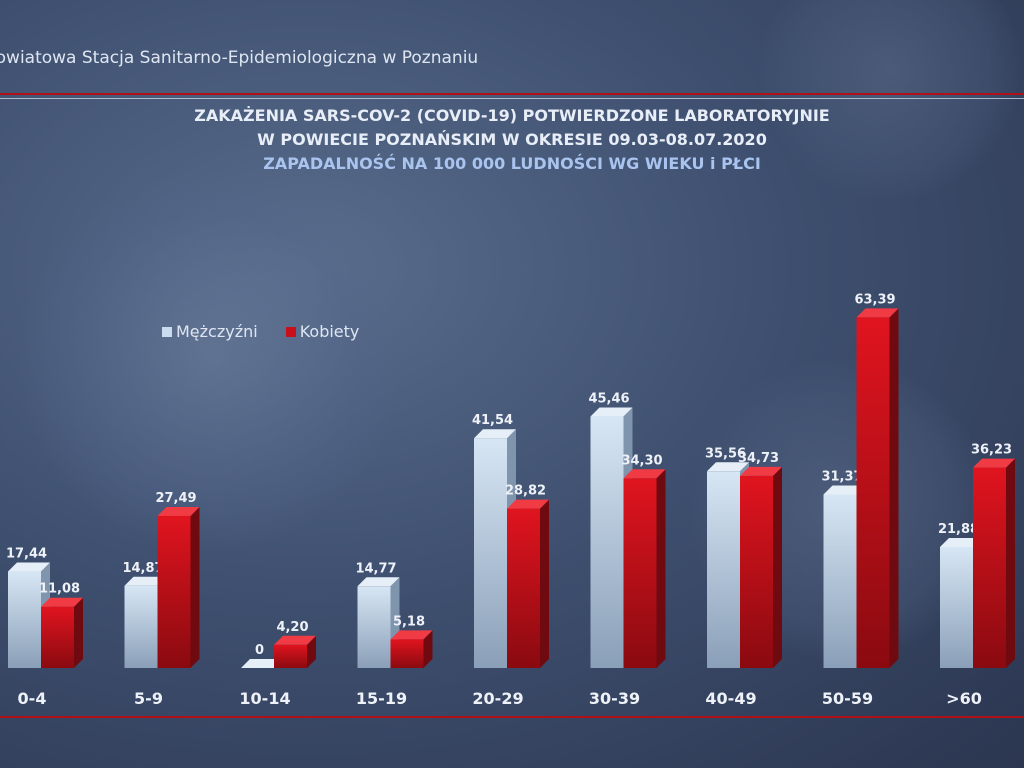  I want to click on category-label-3: 15-19, so click(381, 698).